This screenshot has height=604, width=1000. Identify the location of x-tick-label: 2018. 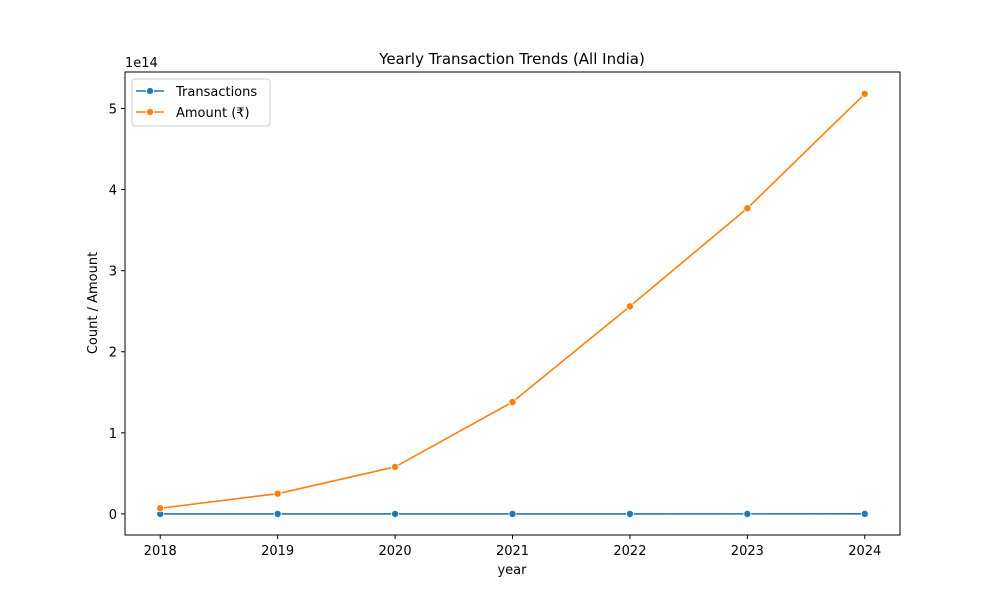
(160, 551).